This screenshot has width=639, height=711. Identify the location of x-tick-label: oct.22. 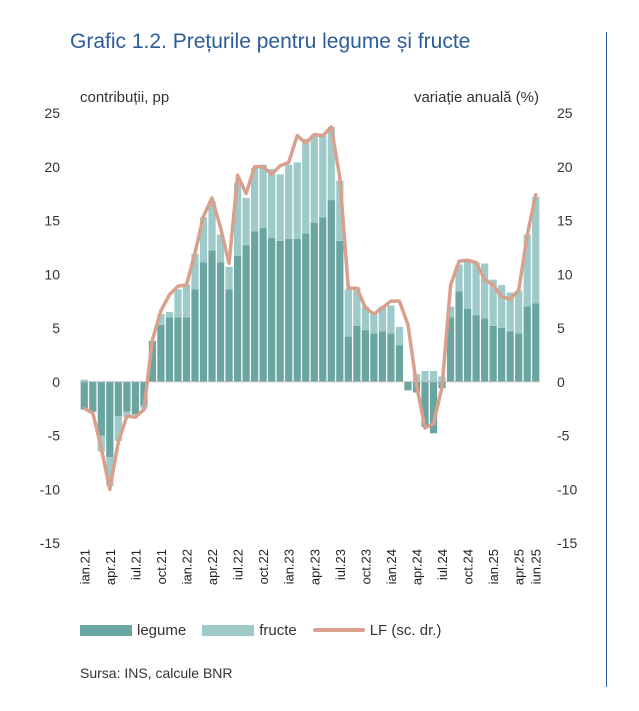
(263, 566).